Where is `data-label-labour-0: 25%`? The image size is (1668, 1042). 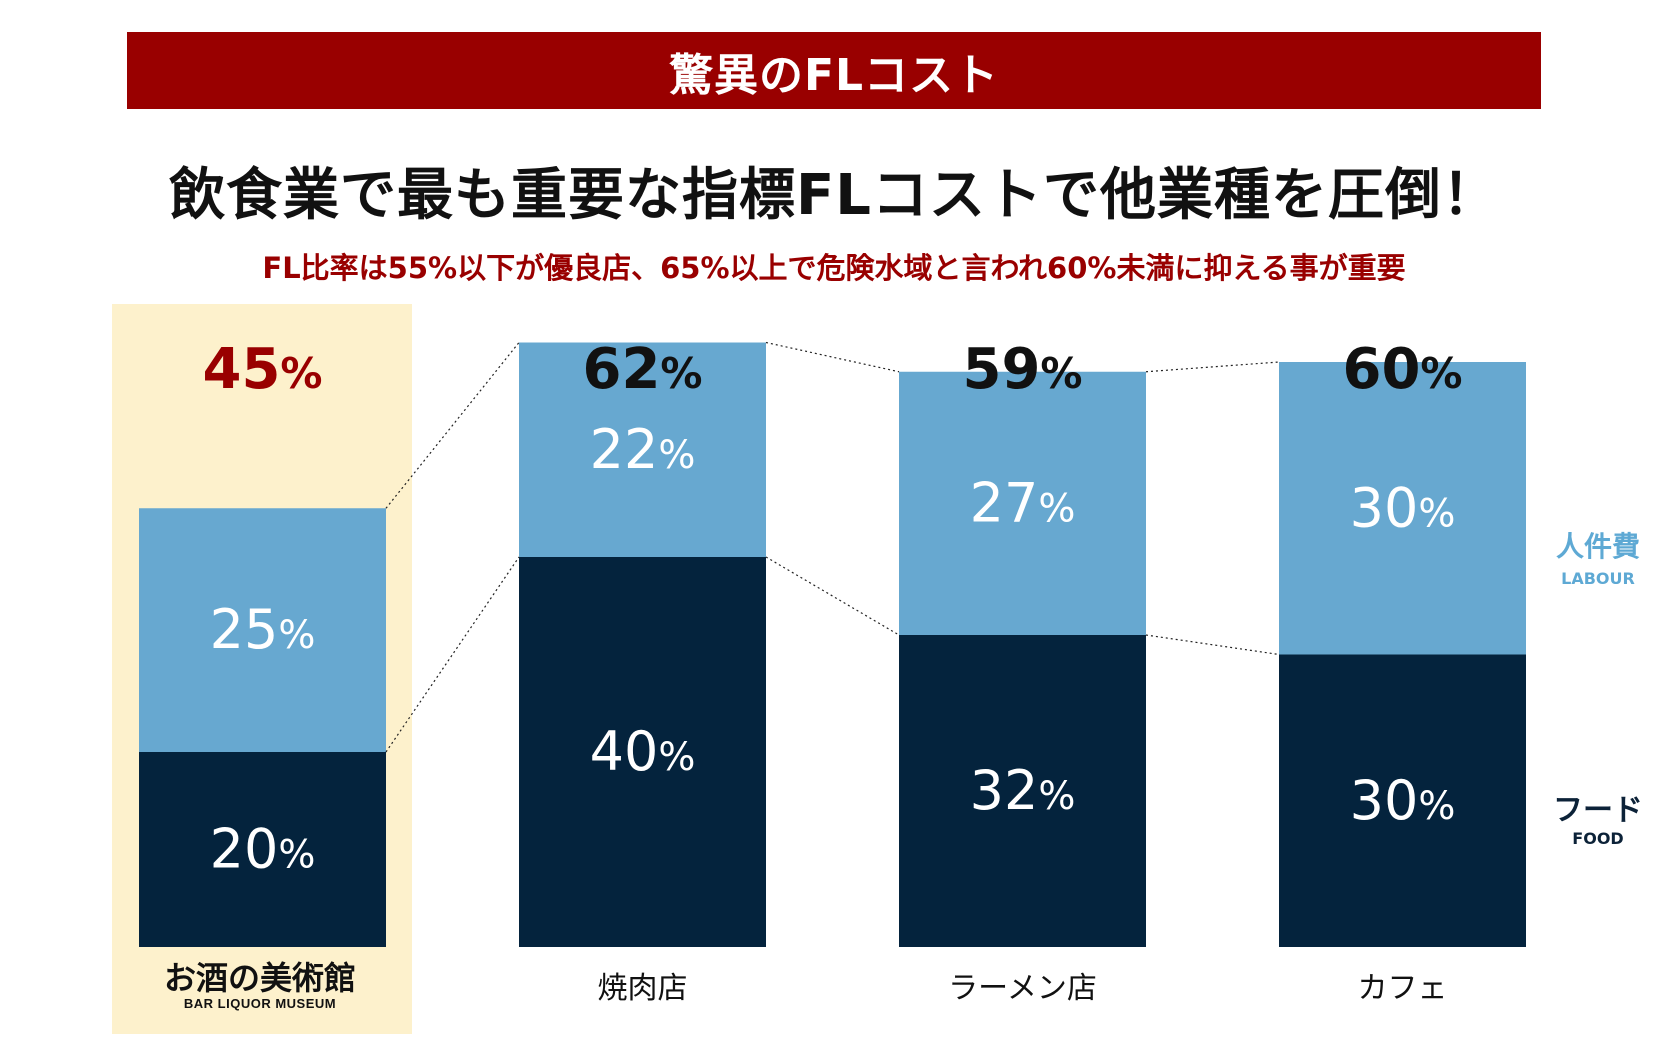
data-label-labour-0: 25% is located at coordinates (263, 629).